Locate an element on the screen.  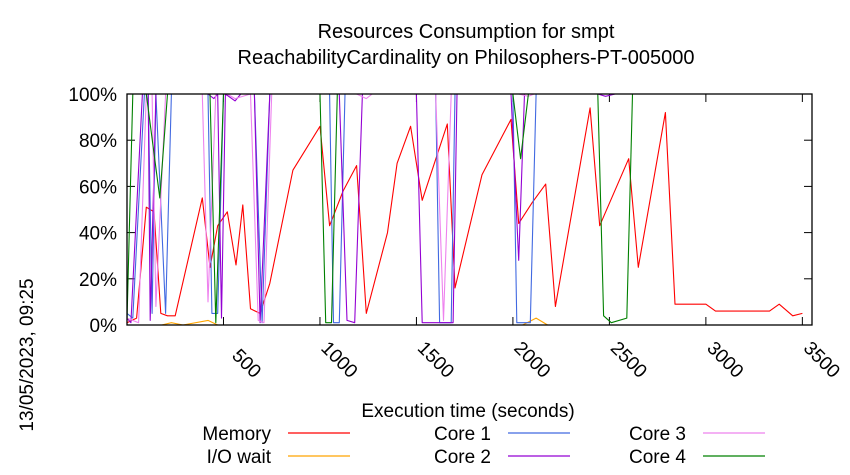
y-tick-label: 80% is located at coordinates (98, 141).